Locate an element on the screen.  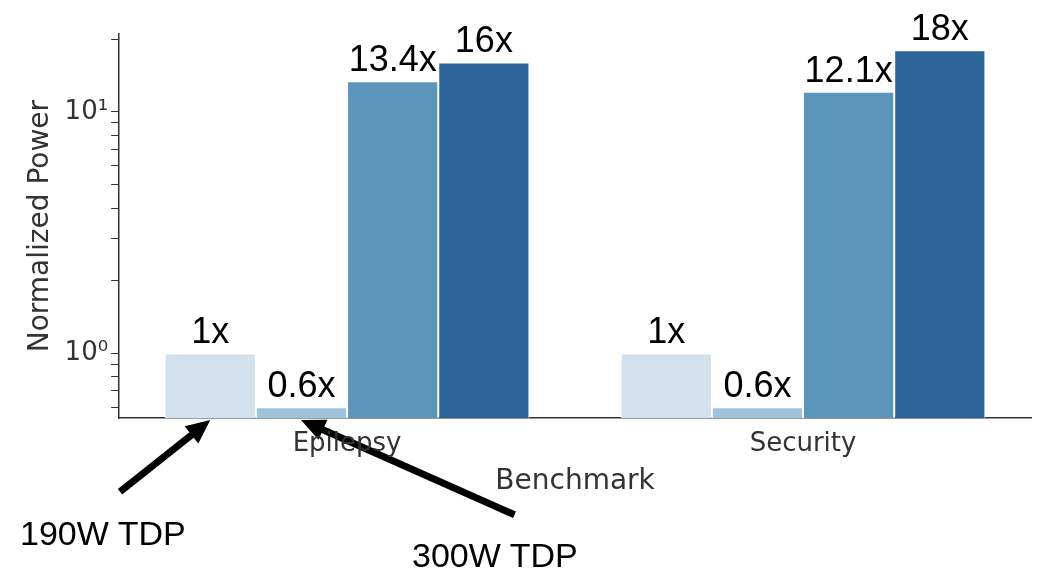
data-label: 12.1x is located at coordinates (848, 69).